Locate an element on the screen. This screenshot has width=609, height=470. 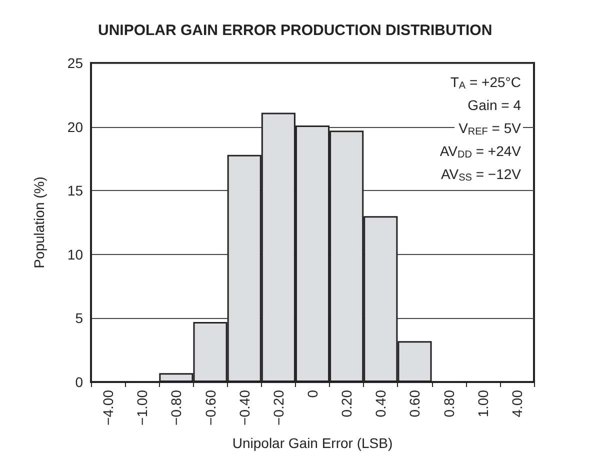
y-tick-label: 5 is located at coordinates (79, 318).